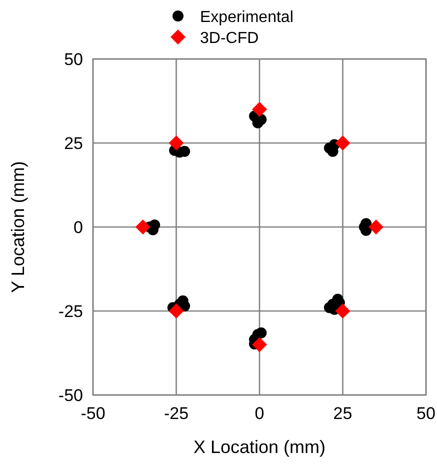 The image size is (437, 473). I want to click on x-tick-label: 50, so click(426, 413).